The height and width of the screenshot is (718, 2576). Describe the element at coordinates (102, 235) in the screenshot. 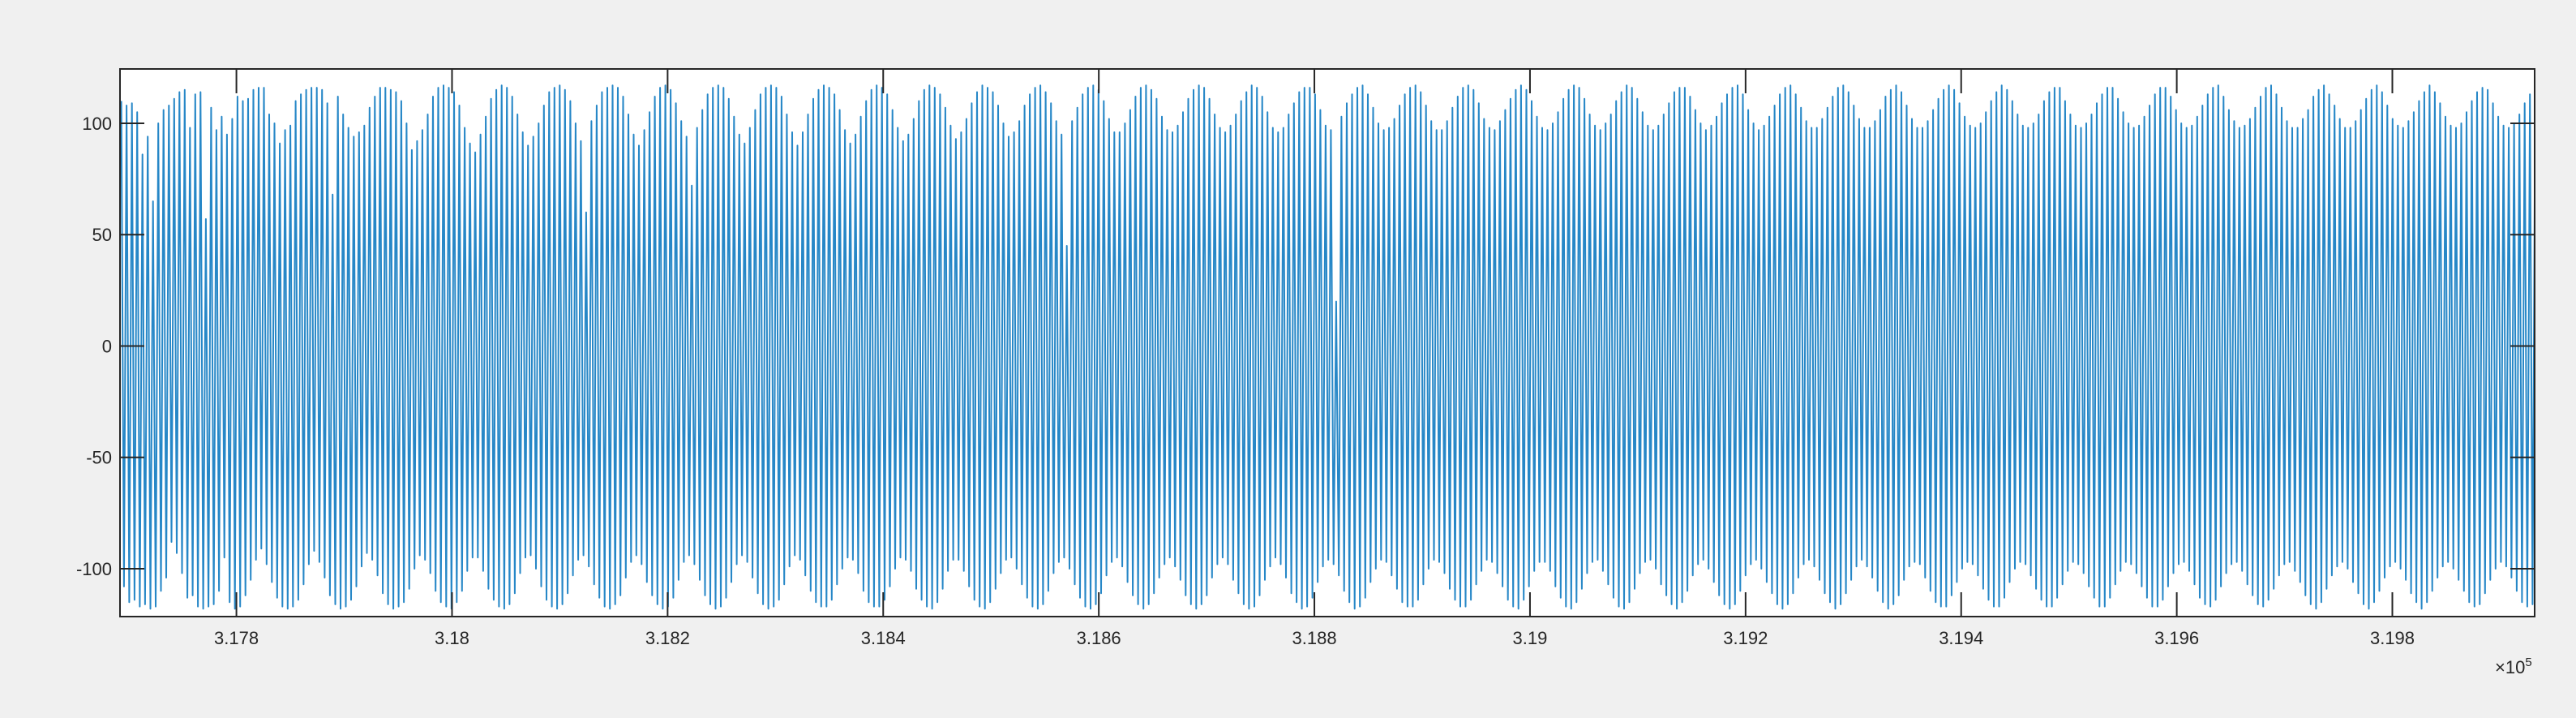

I see `y-tick-label: 50` at that location.